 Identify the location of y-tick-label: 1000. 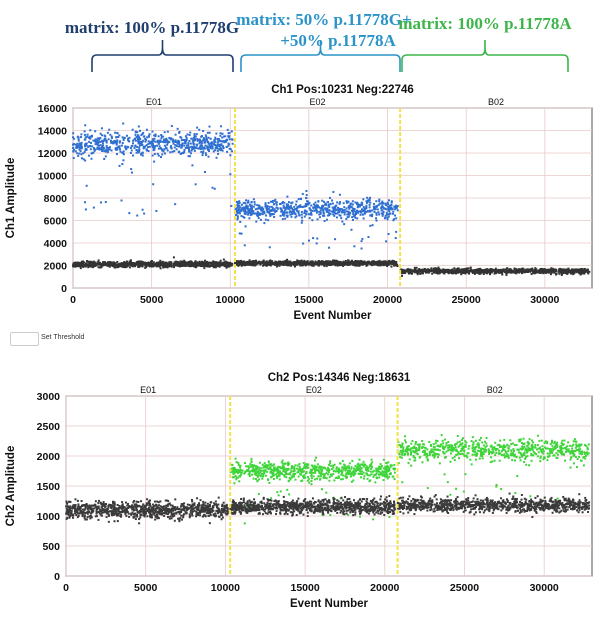
(49, 517).